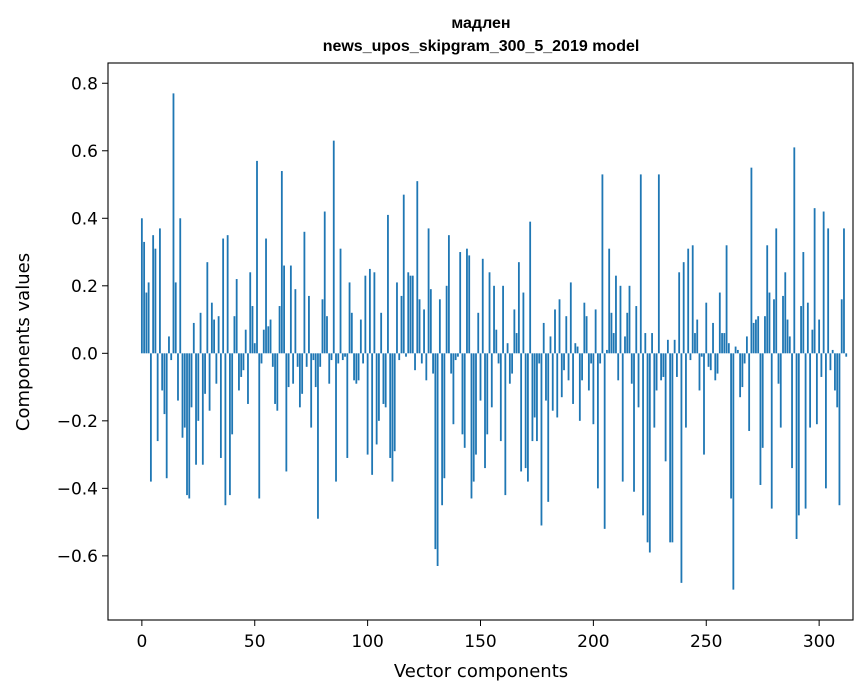 This screenshot has width=867, height=696. Describe the element at coordinates (84, 84) in the screenshot. I see `y-tick-label: 0.8` at that location.